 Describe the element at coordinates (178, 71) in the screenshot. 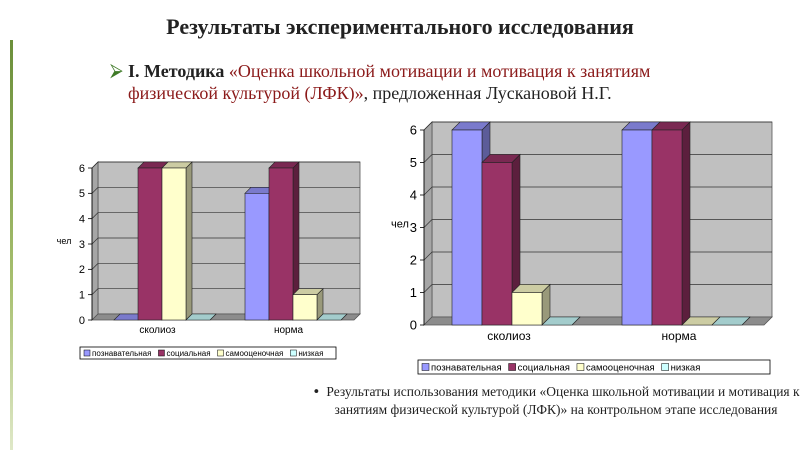

I see `method-lead: I. Методика` at that location.